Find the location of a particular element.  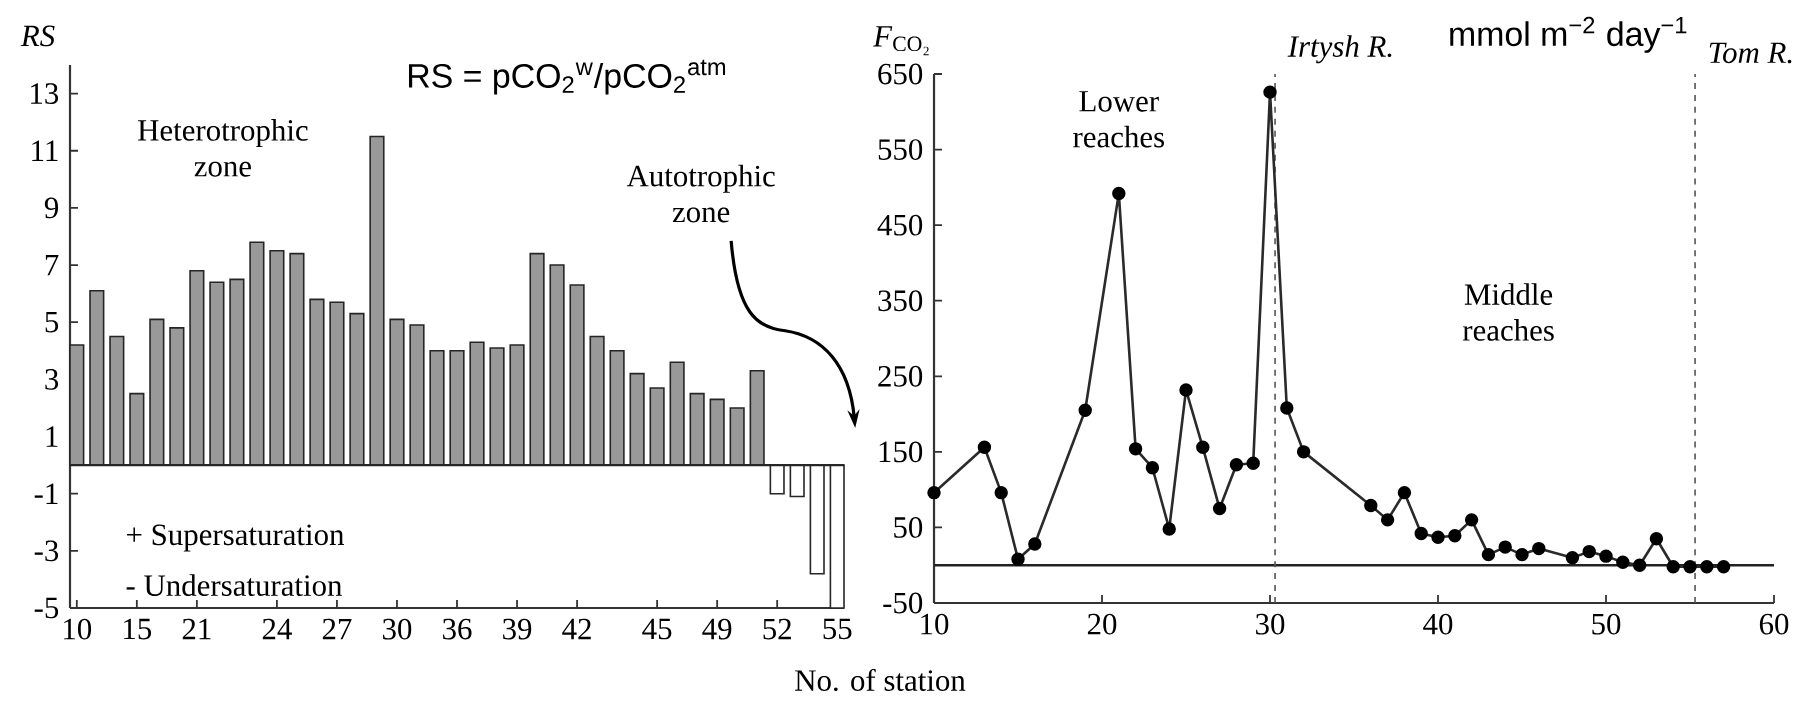

annotation: Heterotrophic zone is located at coordinates (223, 148).